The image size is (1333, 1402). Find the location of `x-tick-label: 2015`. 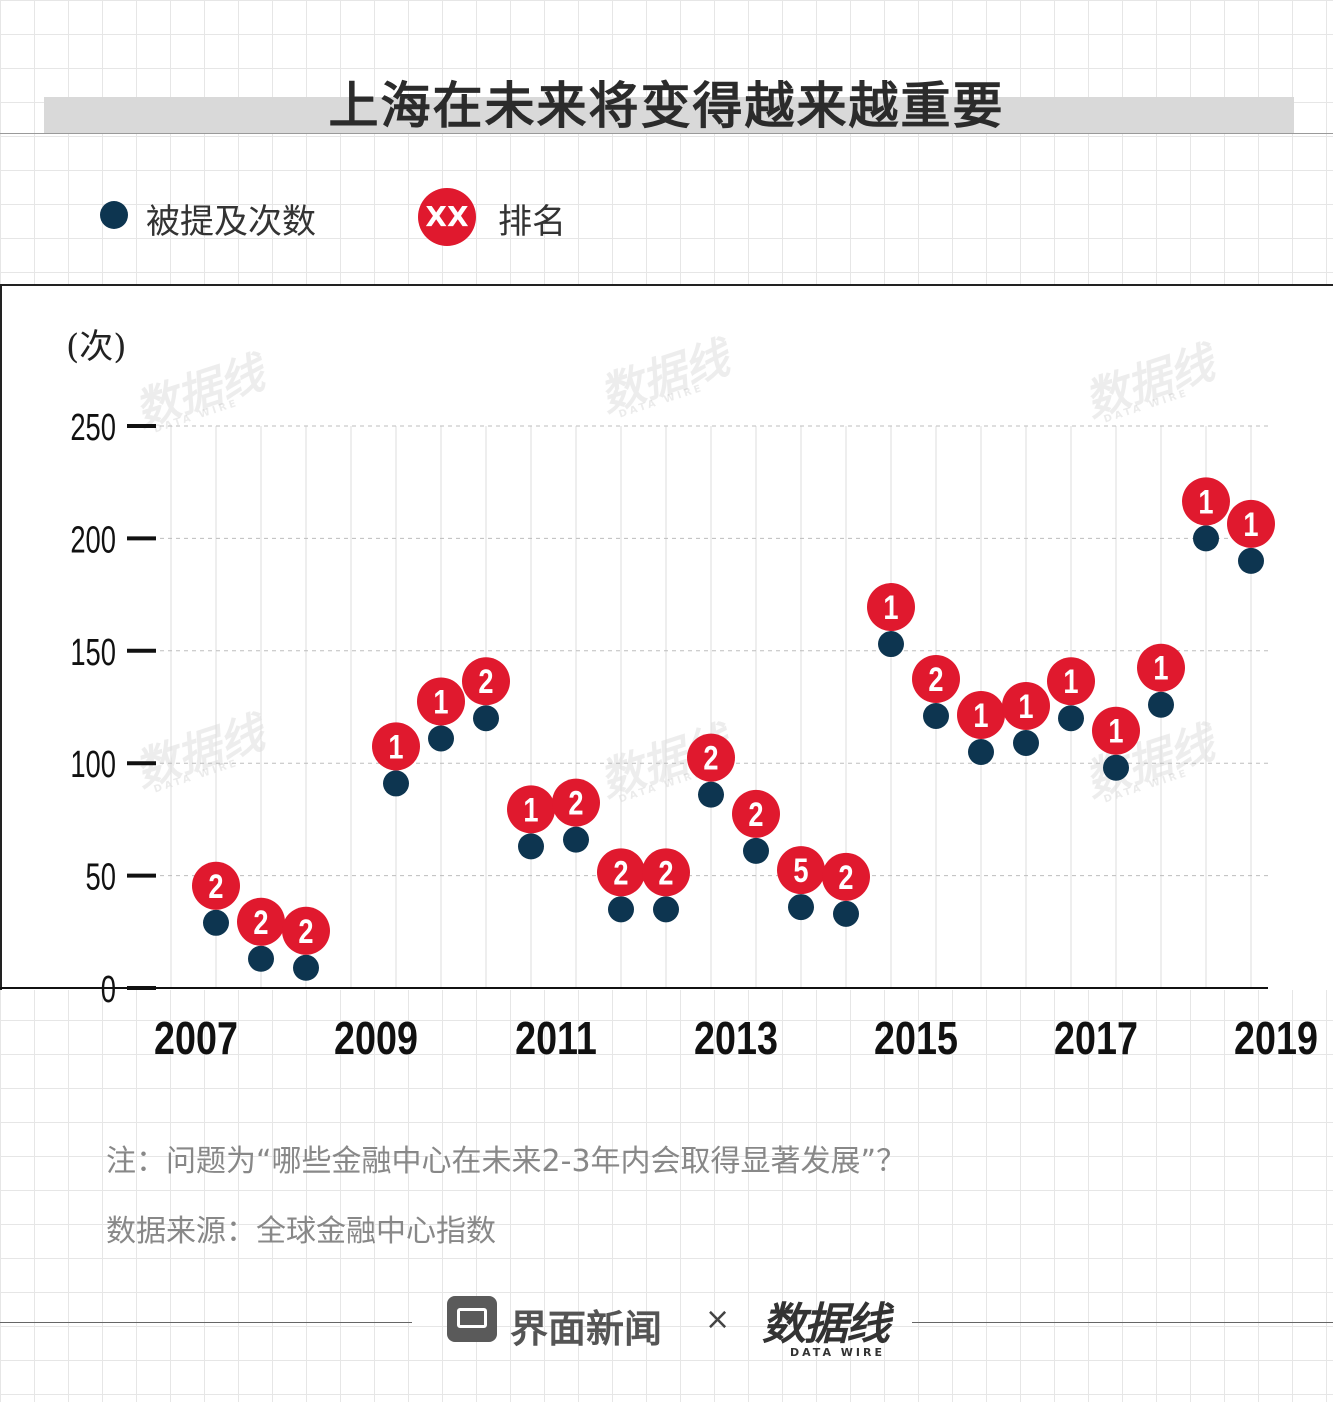

x-tick-label: 2015 is located at coordinates (916, 1037).